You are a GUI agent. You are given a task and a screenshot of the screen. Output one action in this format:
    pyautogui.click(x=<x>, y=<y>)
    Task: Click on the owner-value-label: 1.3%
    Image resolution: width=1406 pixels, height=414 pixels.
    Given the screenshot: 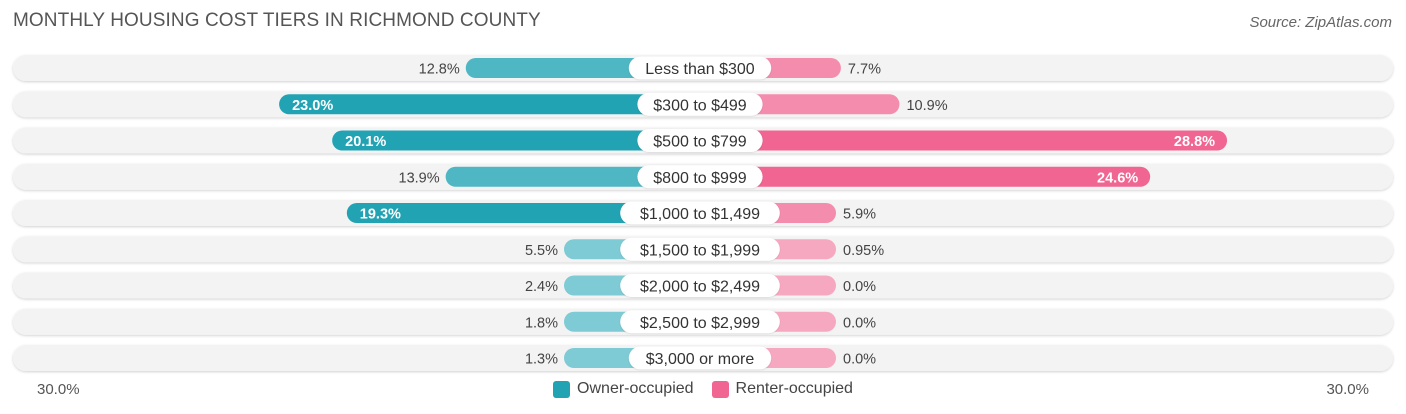 What is the action you would take?
    pyautogui.click(x=541, y=360)
    